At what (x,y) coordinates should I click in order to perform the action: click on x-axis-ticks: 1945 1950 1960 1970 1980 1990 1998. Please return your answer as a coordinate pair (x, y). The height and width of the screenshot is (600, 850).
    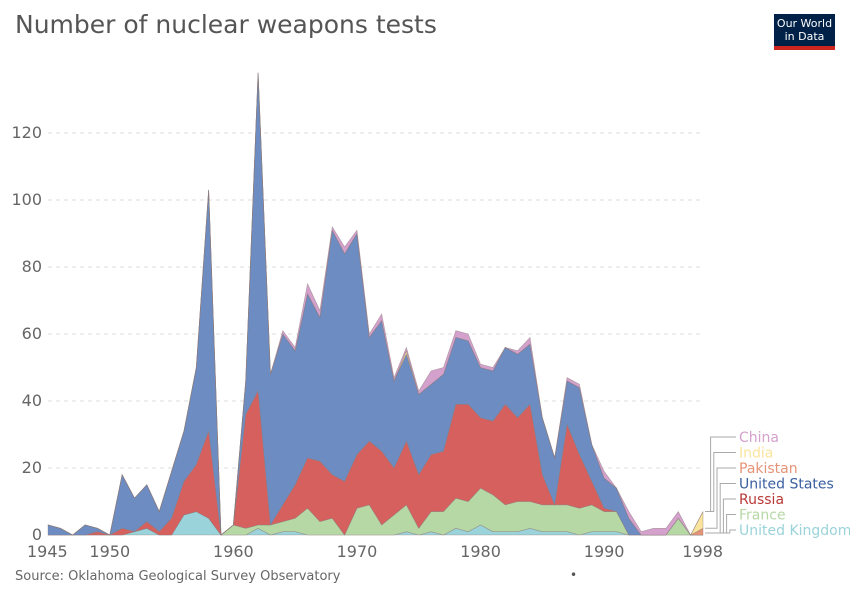
    Looking at the image, I should click on (375, 551).